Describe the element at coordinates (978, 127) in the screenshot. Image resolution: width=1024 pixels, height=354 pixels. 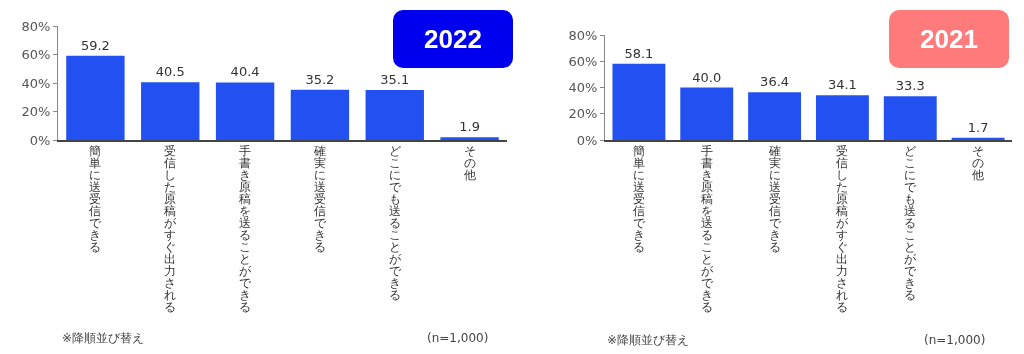
I see `data-label: 1.7` at that location.